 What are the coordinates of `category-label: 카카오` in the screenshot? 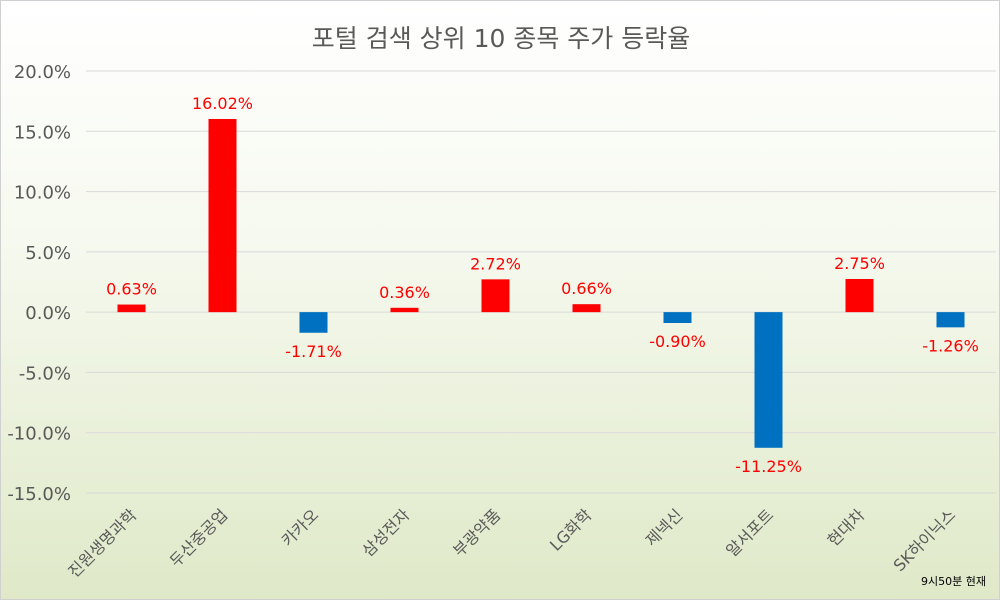 It's located at (300, 527).